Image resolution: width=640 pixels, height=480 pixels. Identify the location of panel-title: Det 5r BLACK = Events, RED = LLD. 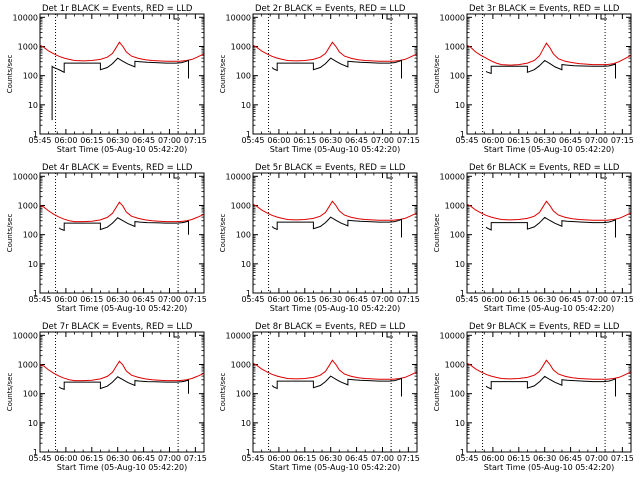
(330, 168).